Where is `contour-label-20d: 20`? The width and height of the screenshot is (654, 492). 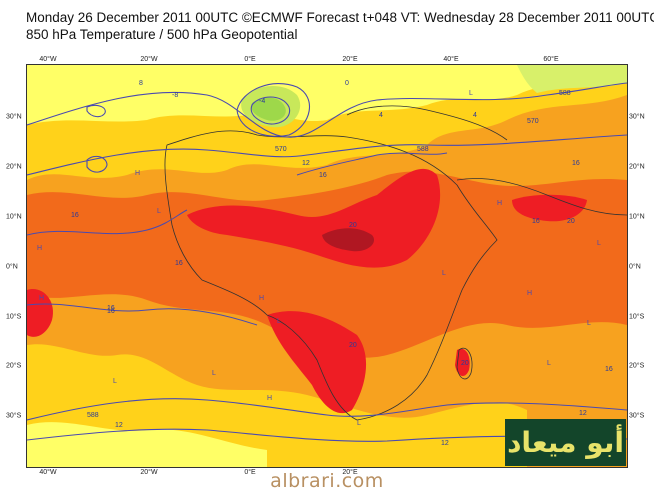
contour-label-20d: 20 is located at coordinates (465, 363).